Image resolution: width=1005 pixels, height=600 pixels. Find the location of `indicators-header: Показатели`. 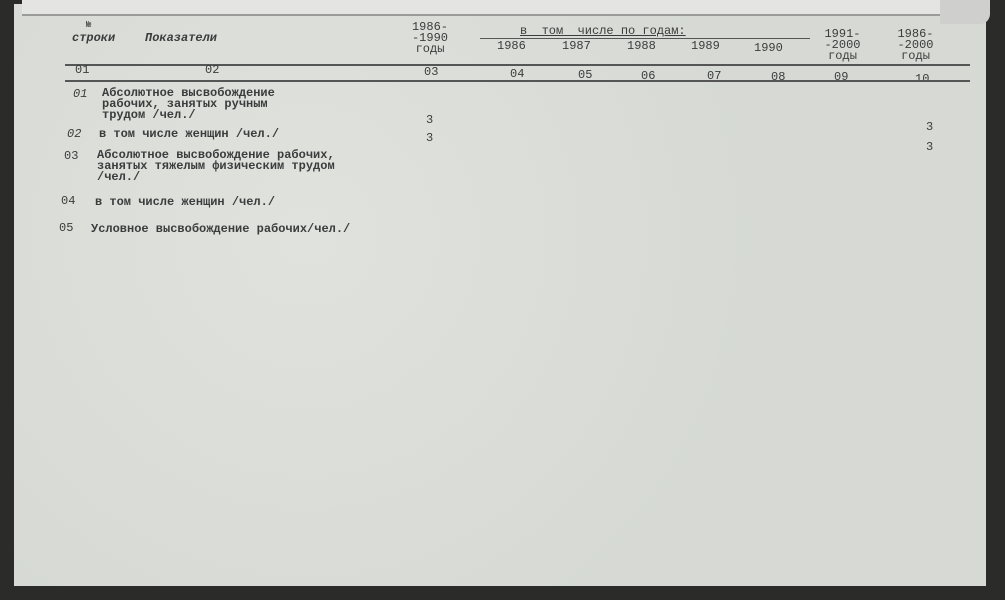

indicators-header: Показатели is located at coordinates (181, 38).